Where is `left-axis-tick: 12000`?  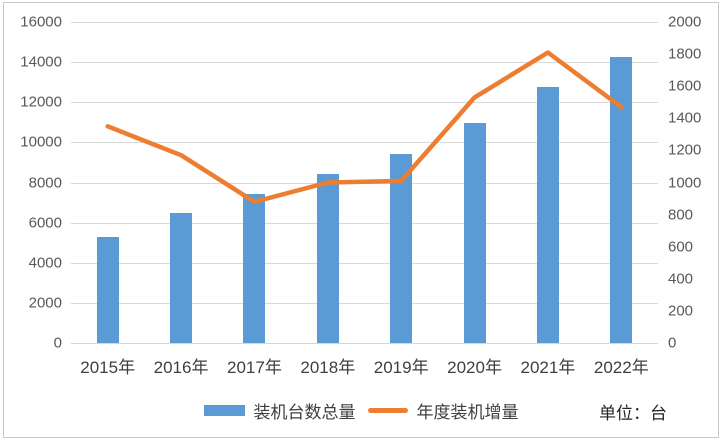
left-axis-tick: 12000 is located at coordinates (41, 102).